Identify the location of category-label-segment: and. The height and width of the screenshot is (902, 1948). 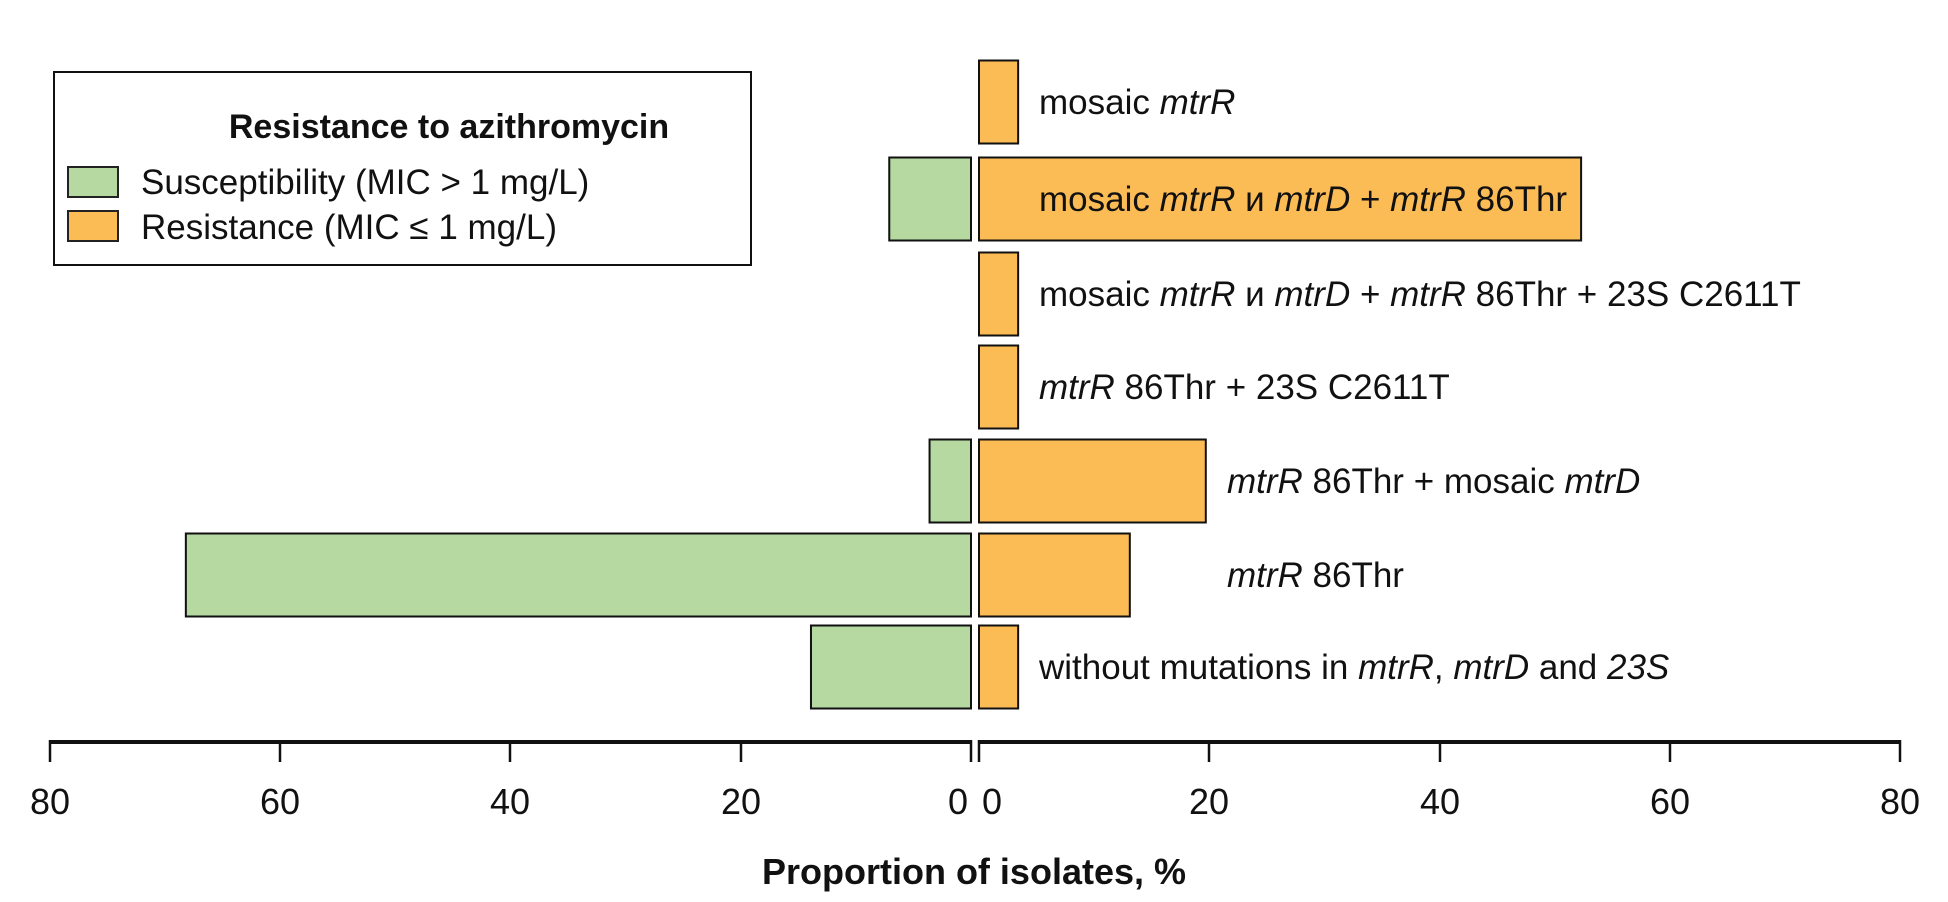
(1568, 667).